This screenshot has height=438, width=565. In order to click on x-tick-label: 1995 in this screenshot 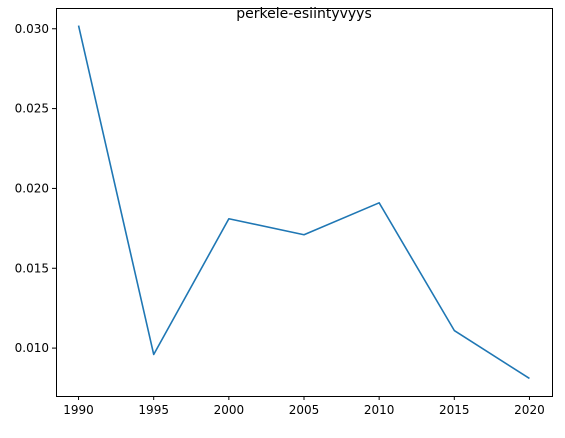, I will do `click(153, 410)`.